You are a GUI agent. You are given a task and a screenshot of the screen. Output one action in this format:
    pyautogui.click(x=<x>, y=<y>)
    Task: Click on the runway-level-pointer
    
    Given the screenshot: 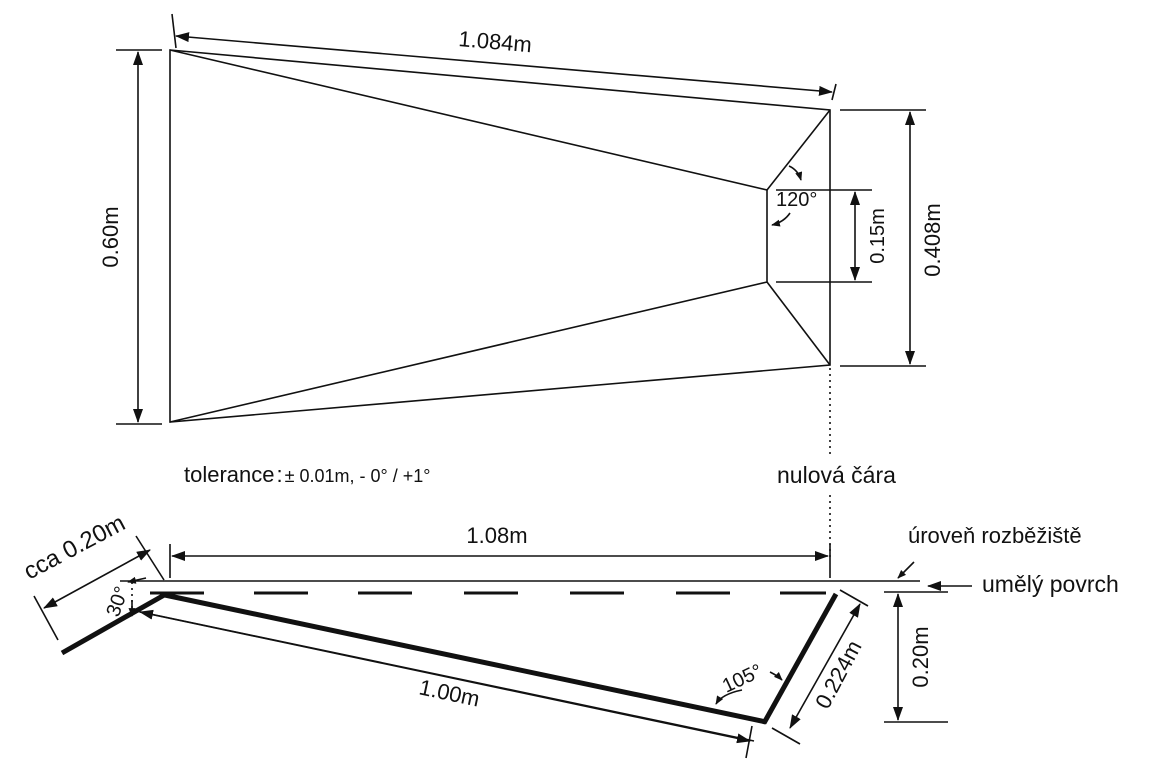 What is the action you would take?
    pyautogui.click(x=906, y=570)
    